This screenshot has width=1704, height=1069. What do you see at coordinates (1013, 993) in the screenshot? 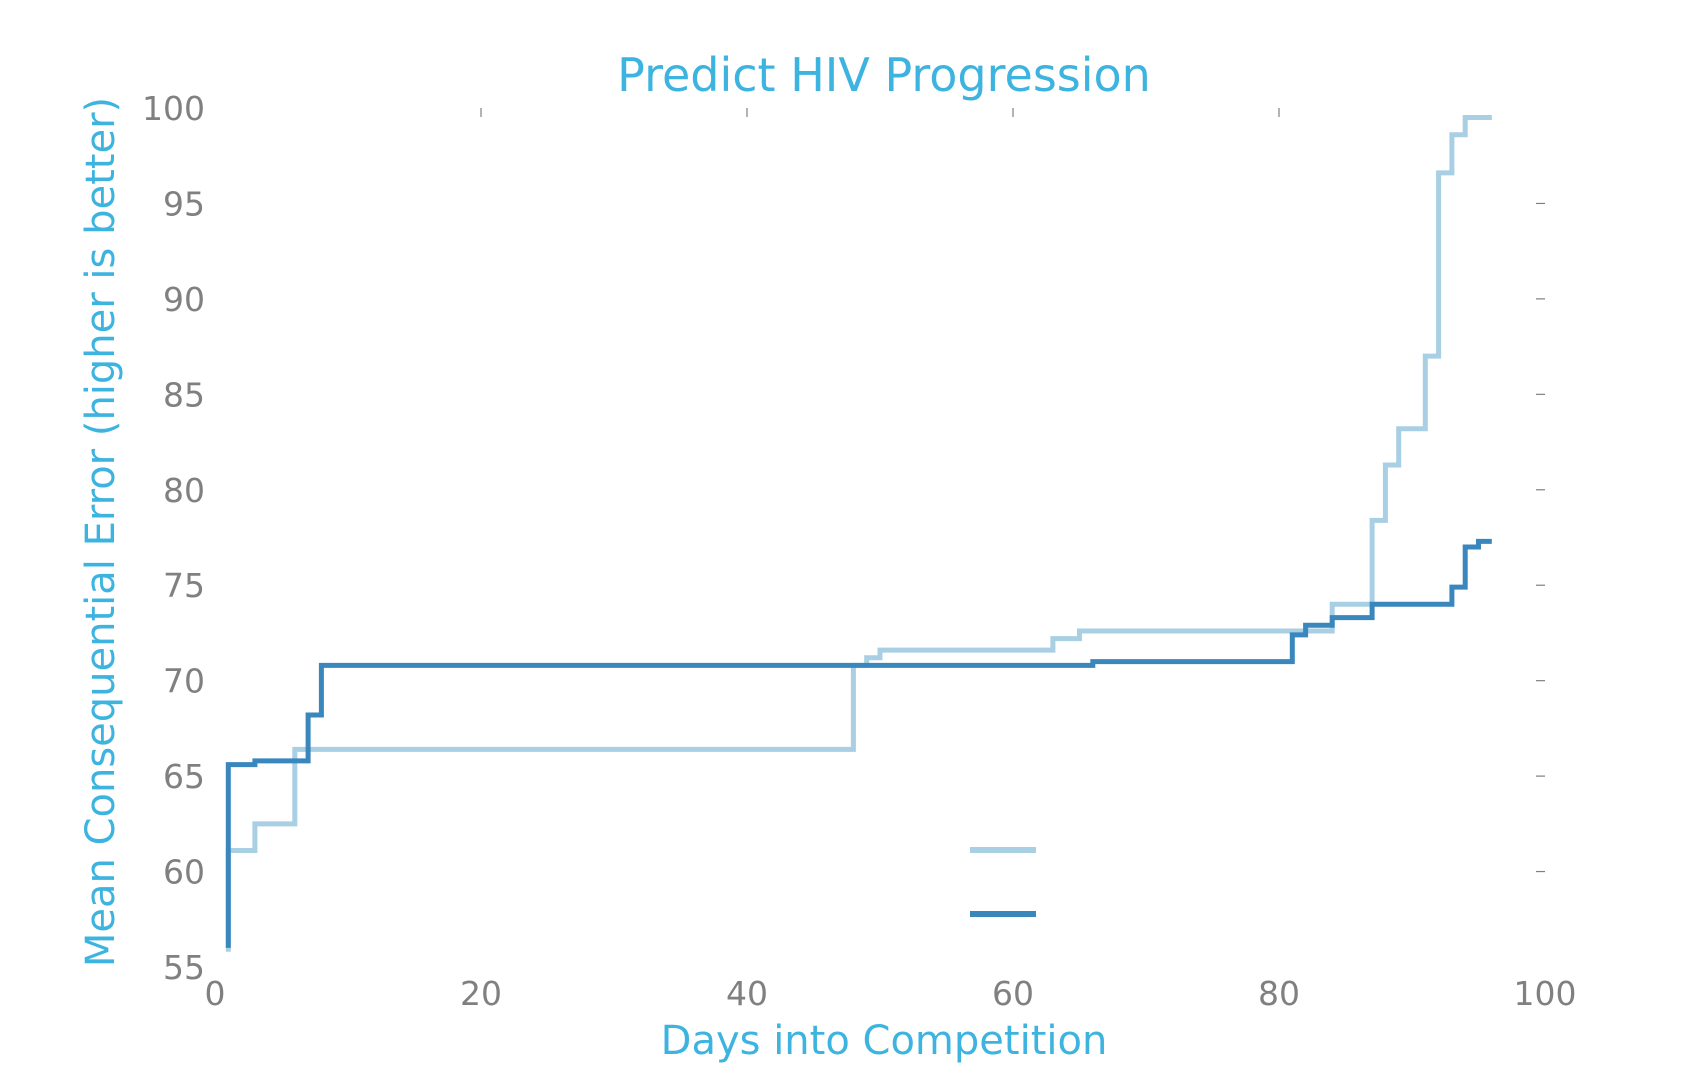
I see `x-tick-label: 60` at bounding box center [1013, 993].